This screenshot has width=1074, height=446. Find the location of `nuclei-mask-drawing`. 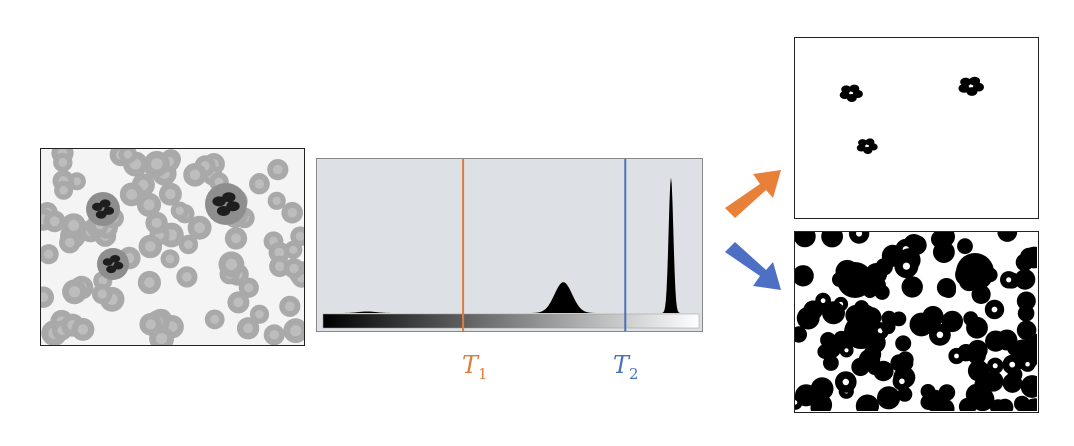

nuclei-mask-drawing is located at coordinates (911, 115).